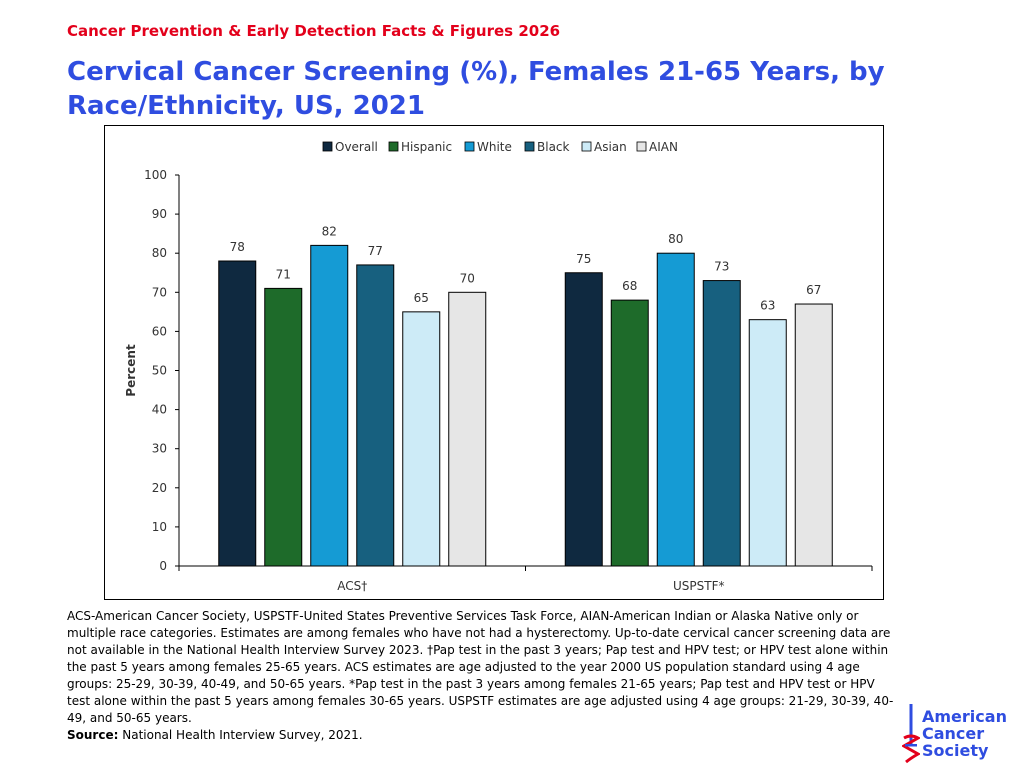  Describe the element at coordinates (131, 370) in the screenshot. I see `y-axis-label: Percent` at that location.